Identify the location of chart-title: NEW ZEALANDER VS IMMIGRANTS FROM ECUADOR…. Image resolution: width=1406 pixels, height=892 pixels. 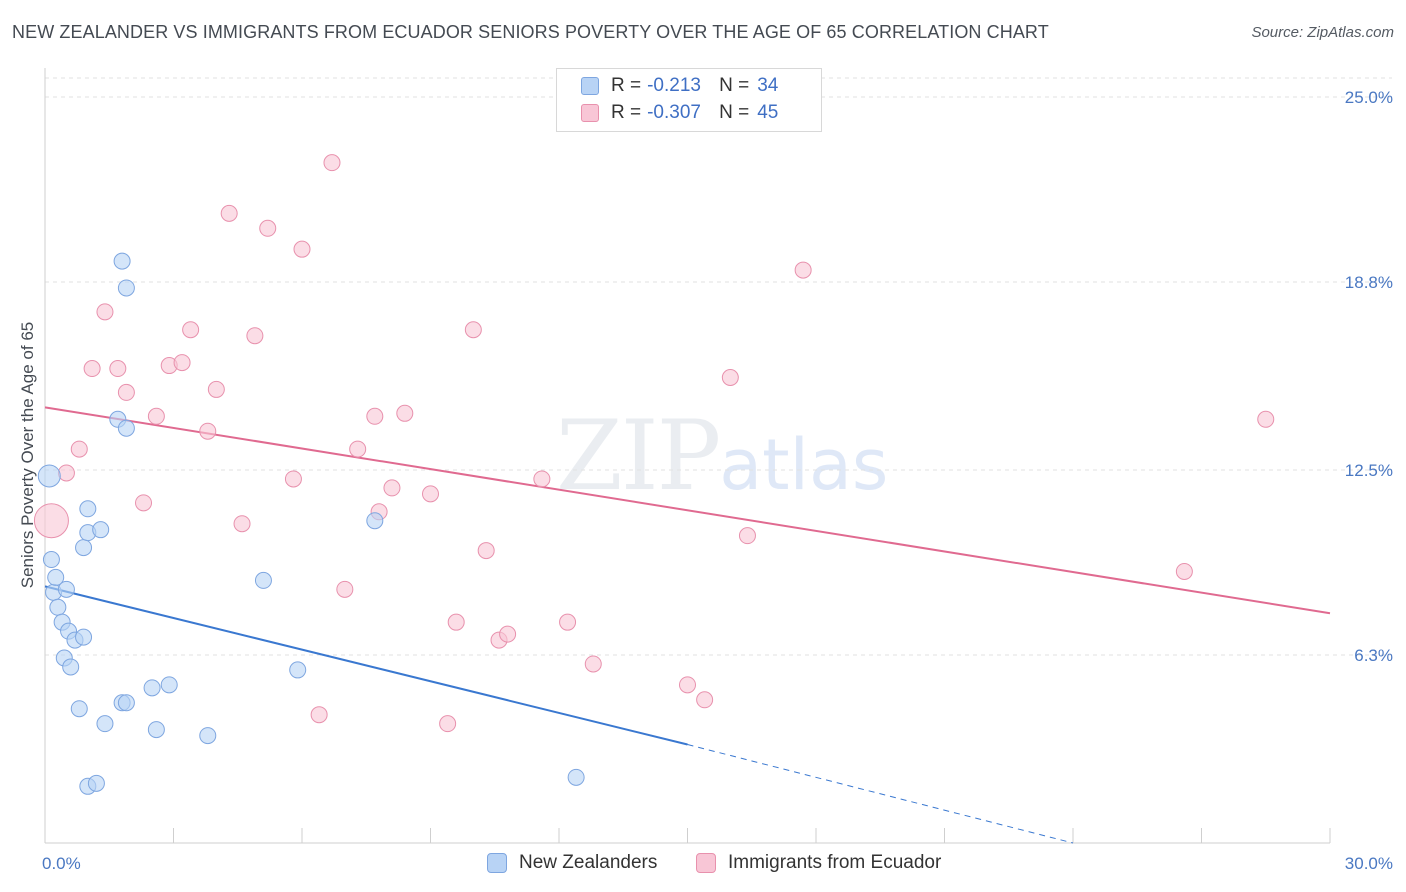
(530, 32).